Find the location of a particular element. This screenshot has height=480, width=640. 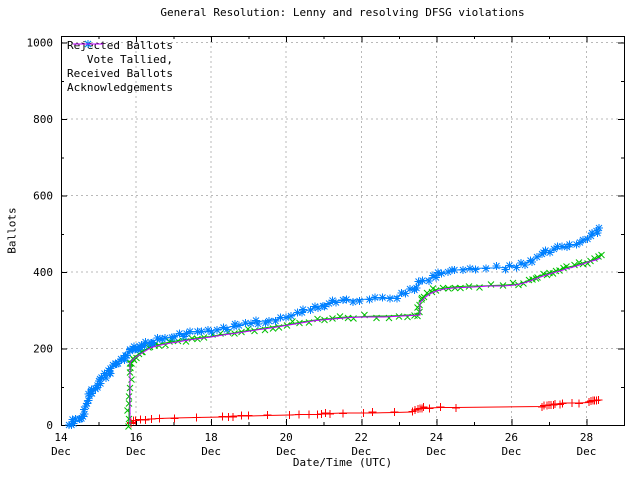

y-tick-label: 200 is located at coordinates (43, 349).